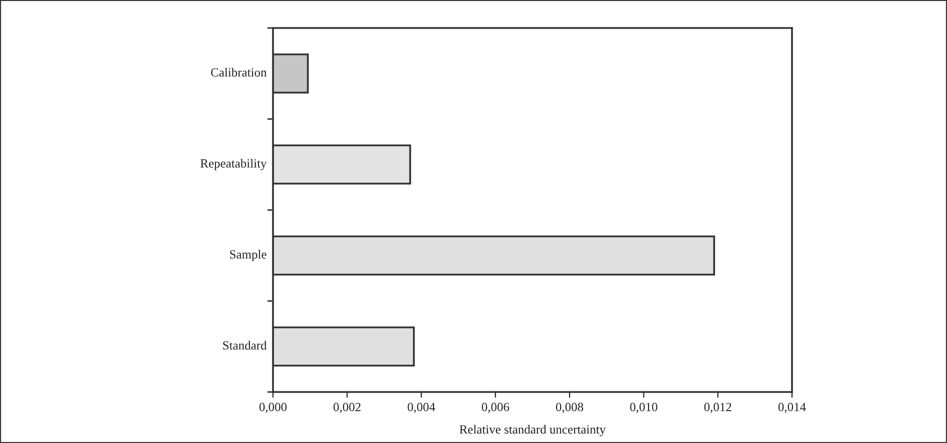 The image size is (947, 443). Describe the element at coordinates (233, 164) in the screenshot. I see `y-tick-label: Repeatability` at that location.